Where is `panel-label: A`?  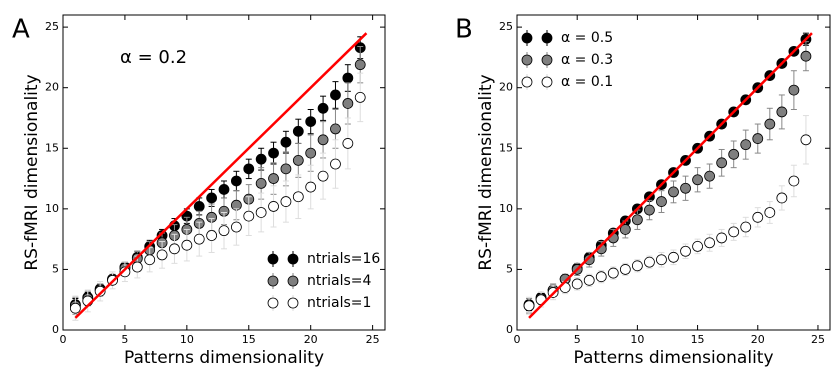 panel-label: A is located at coordinates (21, 30).